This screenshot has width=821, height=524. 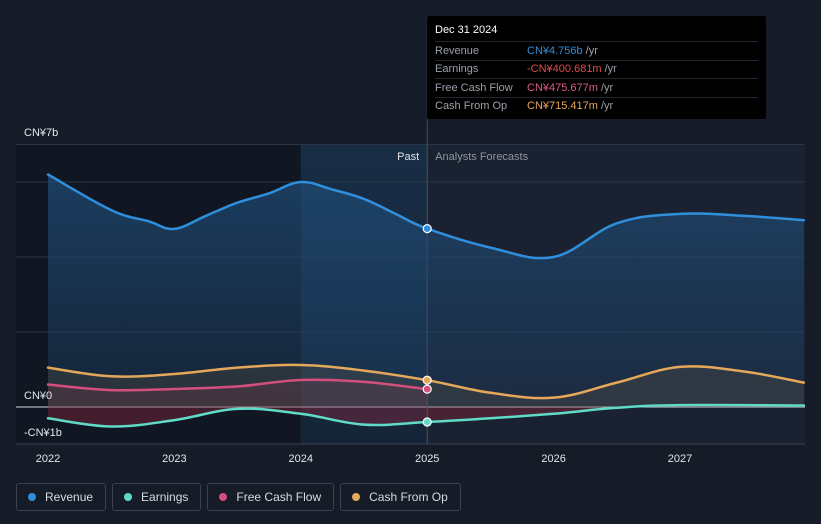 What do you see at coordinates (427, 389) in the screenshot?
I see `free-cash-flow-marker` at bounding box center [427, 389].